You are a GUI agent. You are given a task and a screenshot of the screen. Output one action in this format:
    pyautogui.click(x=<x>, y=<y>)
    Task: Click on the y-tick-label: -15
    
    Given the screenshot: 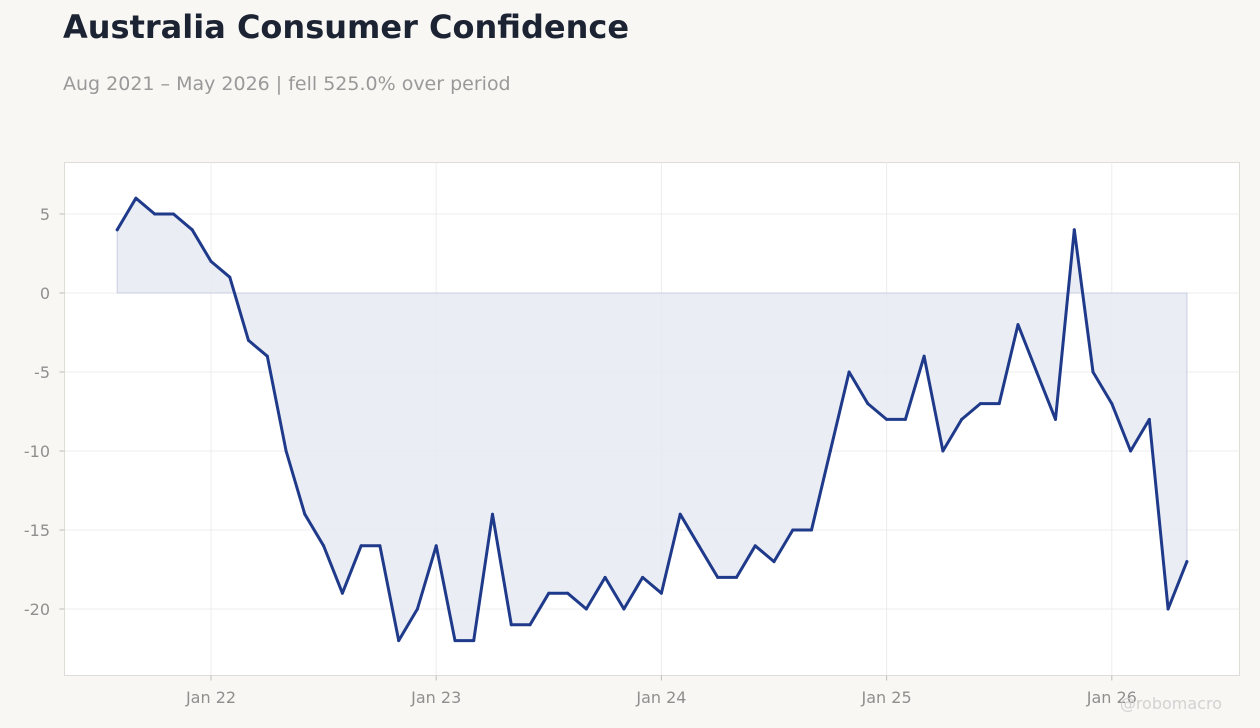 What is the action you would take?
    pyautogui.click(x=37, y=530)
    